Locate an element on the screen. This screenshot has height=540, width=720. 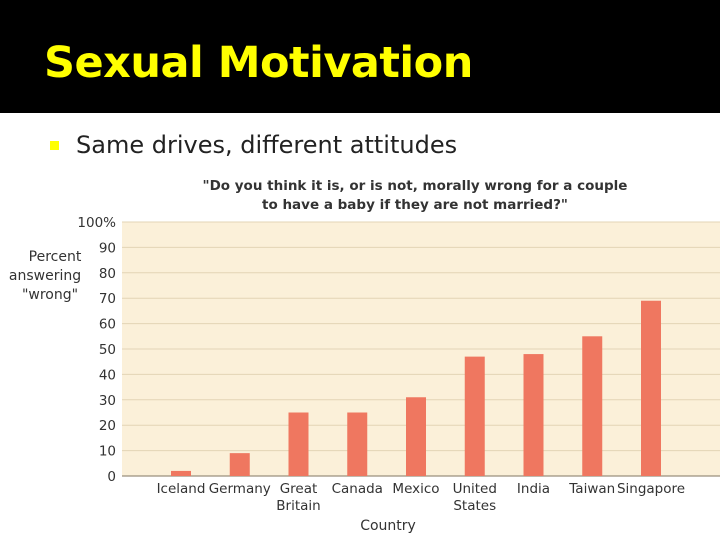
y-axis-label-line-1: Percent is located at coordinates (55, 257).